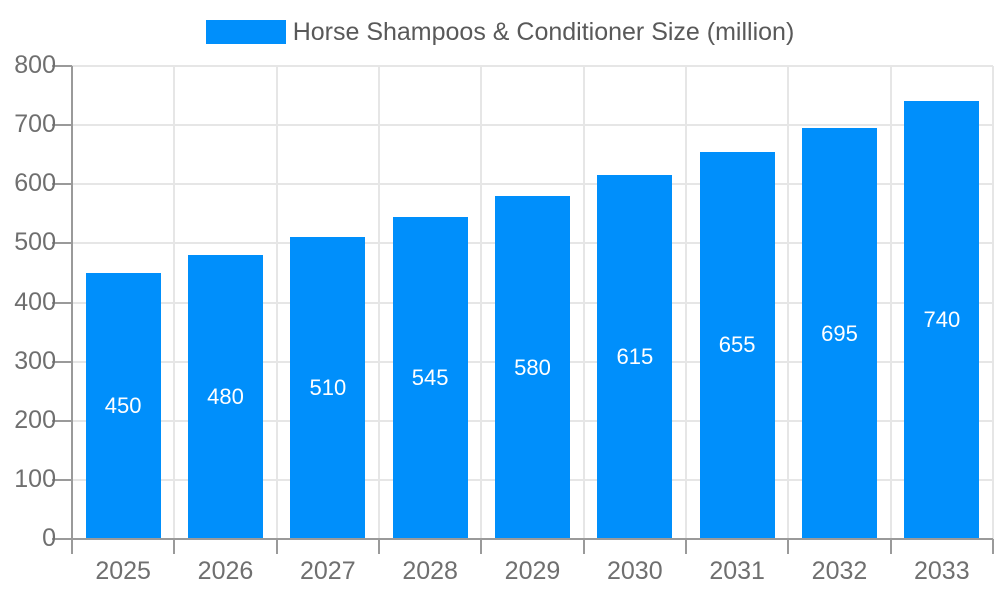 This screenshot has height=600, width=1000. What do you see at coordinates (522, 539) in the screenshot?
I see `x-axis-line` at bounding box center [522, 539].